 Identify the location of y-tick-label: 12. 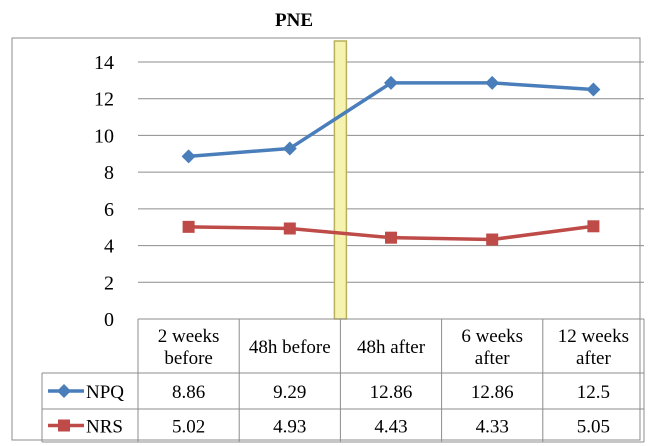
(104, 100).